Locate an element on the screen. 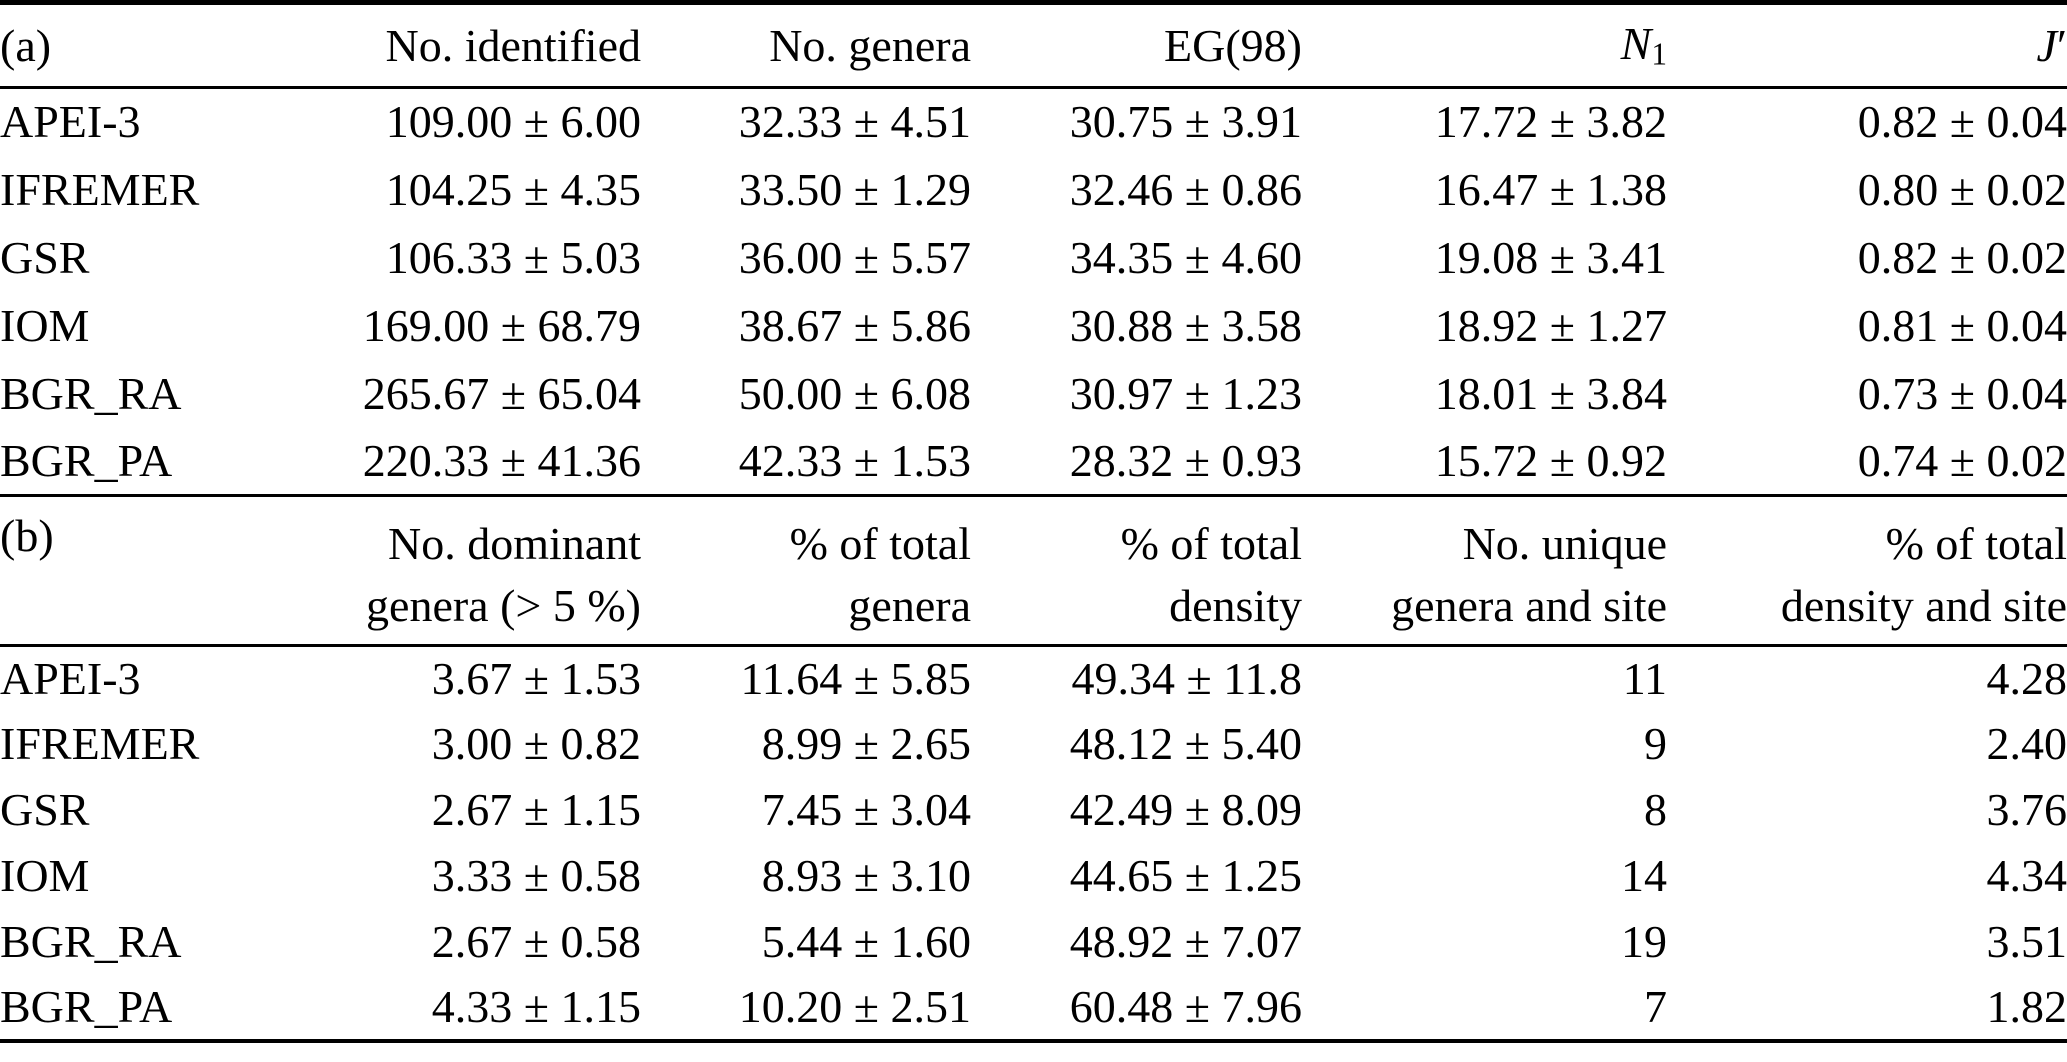  table-b-header-unique-genera-site: No. unique genera and site is located at coordinates (1484, 571).